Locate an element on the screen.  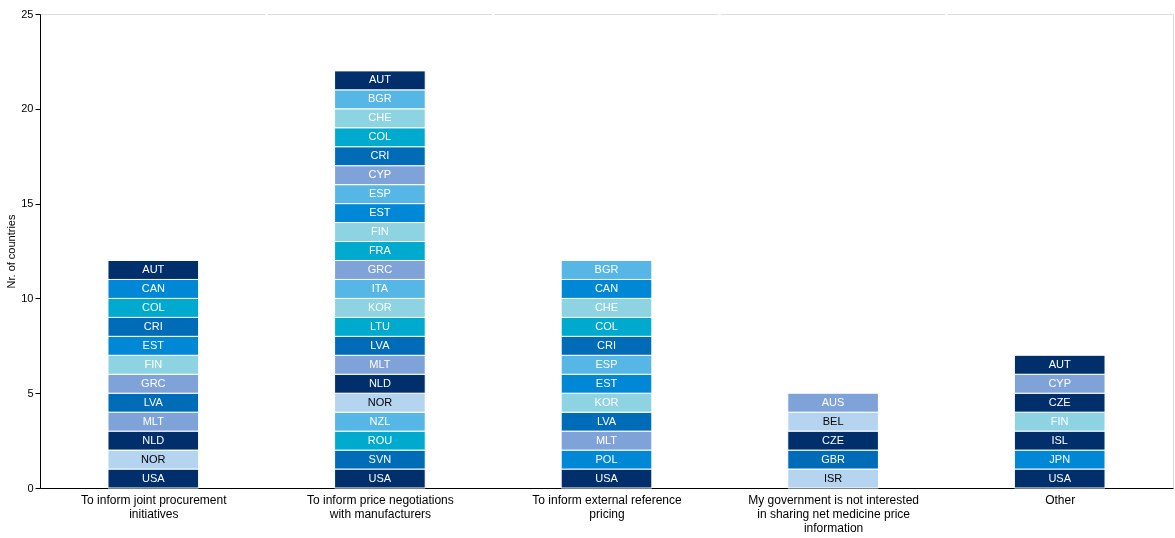
data-label: SVN is located at coordinates (380, 458).